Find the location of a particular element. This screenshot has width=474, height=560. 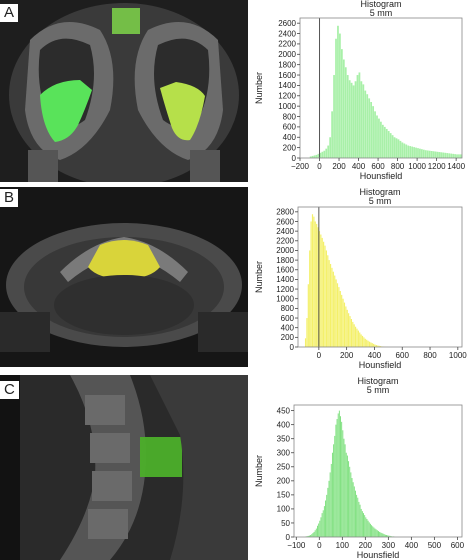

y-tick-label: 2800 is located at coordinates (285, 212).